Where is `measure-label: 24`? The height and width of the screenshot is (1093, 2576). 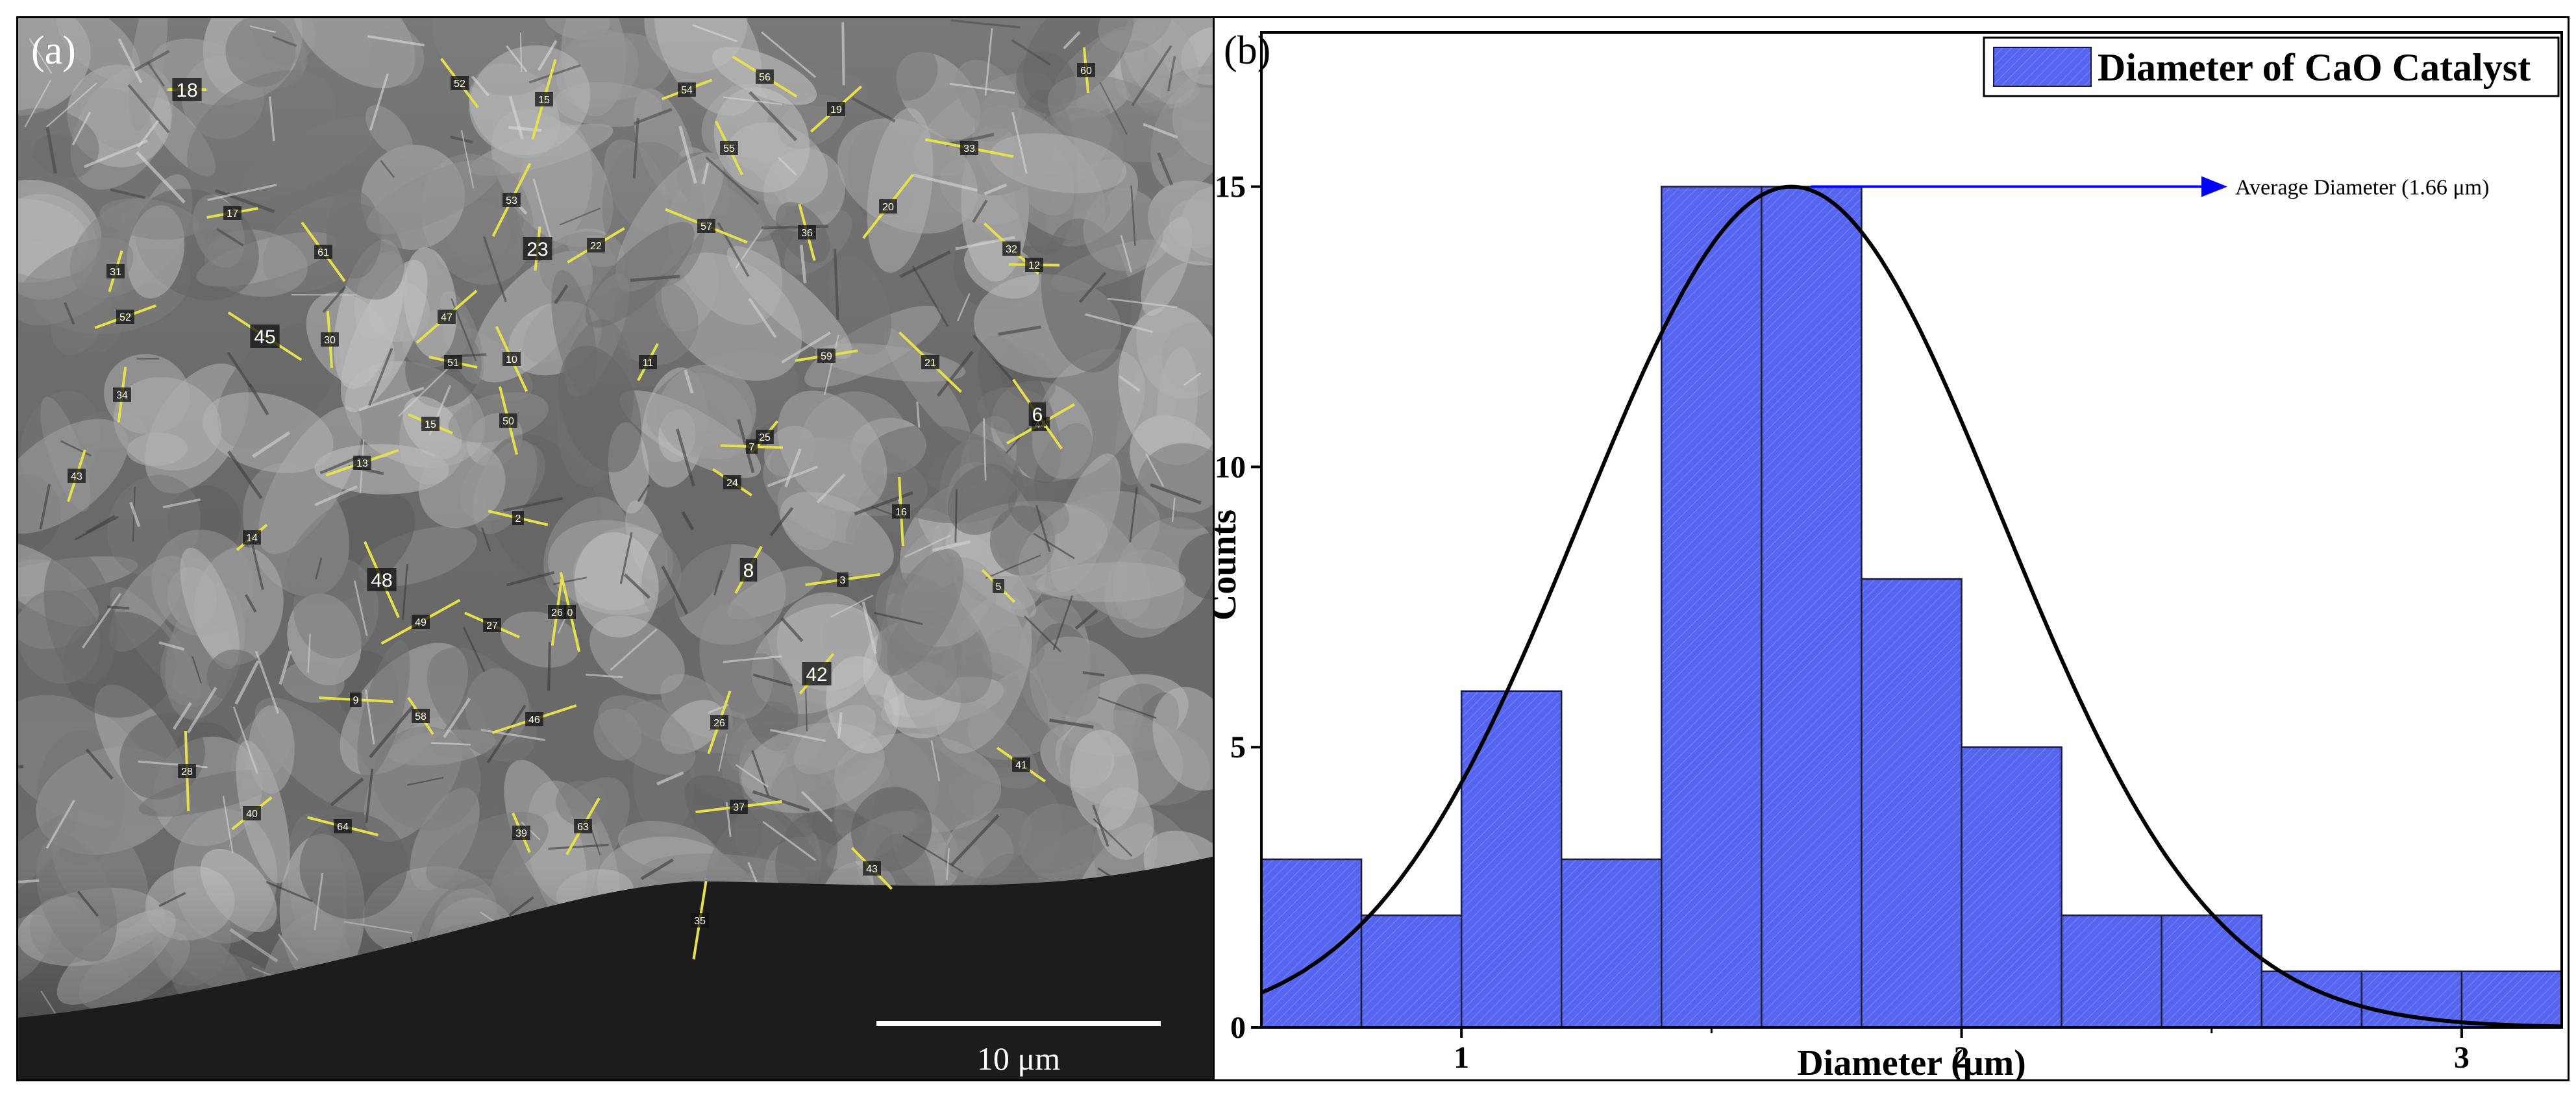 measure-label: 24 is located at coordinates (732, 483).